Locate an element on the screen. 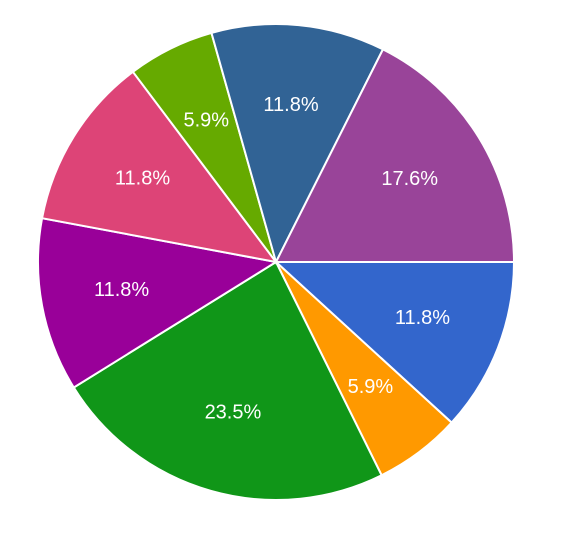 The image size is (580, 547). slice-label: 23.5% is located at coordinates (233, 412).